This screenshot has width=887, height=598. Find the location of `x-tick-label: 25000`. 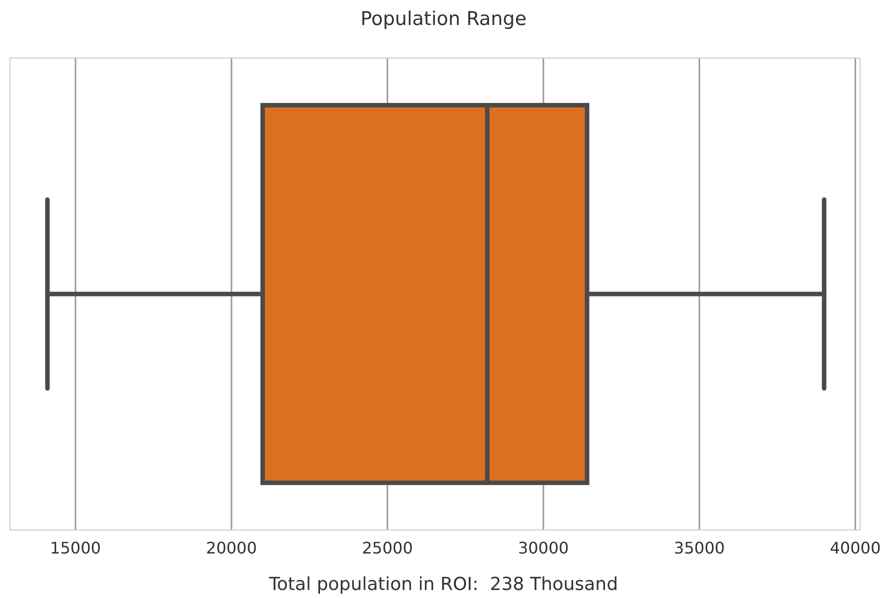

x-tick-label: 25000 is located at coordinates (387, 548).